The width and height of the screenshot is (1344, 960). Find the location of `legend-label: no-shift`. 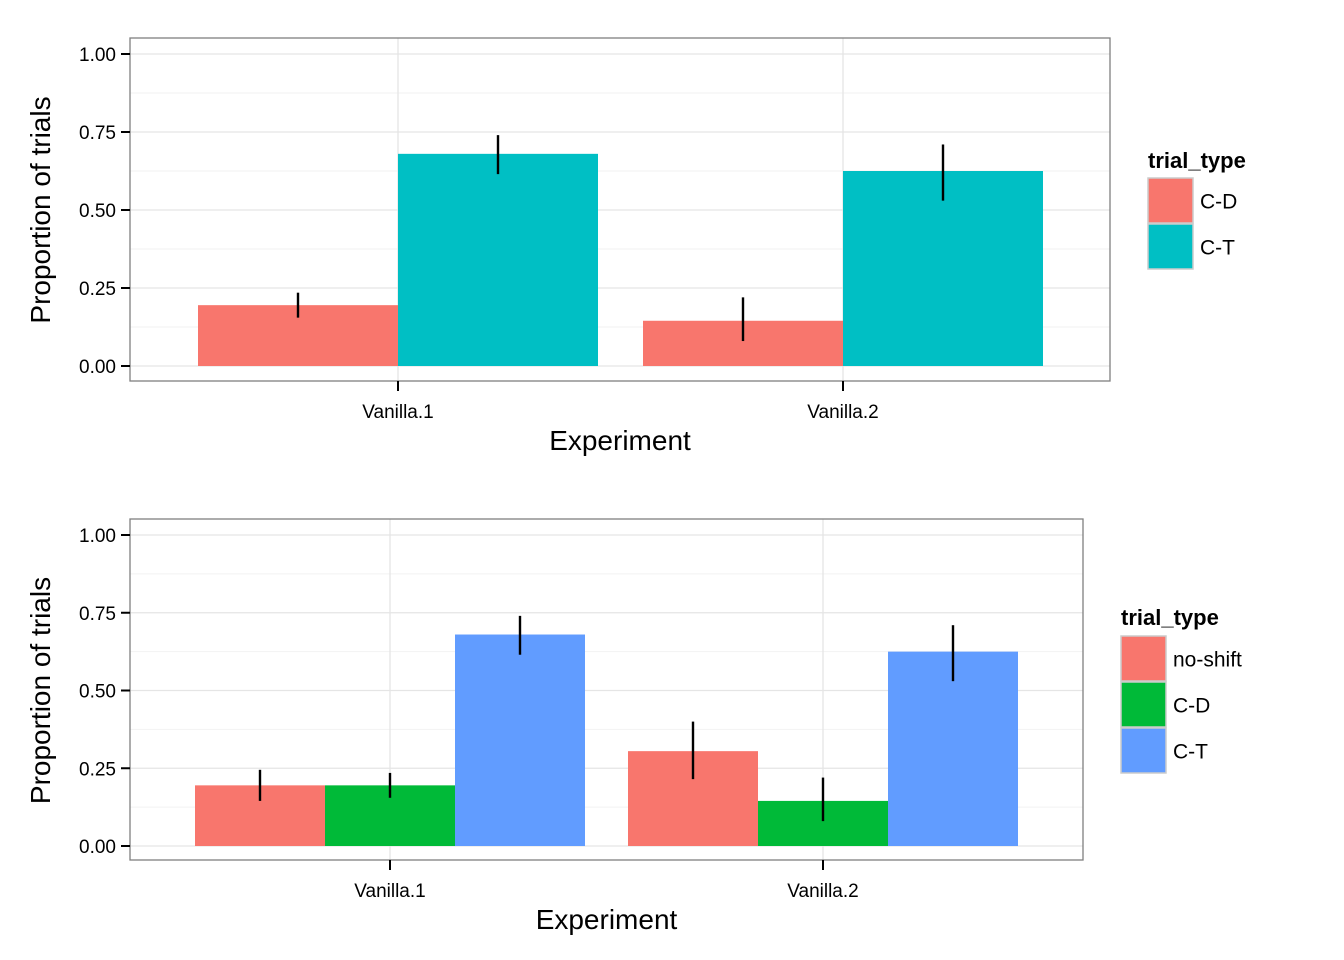

legend-label: no-shift is located at coordinates (1207, 660).